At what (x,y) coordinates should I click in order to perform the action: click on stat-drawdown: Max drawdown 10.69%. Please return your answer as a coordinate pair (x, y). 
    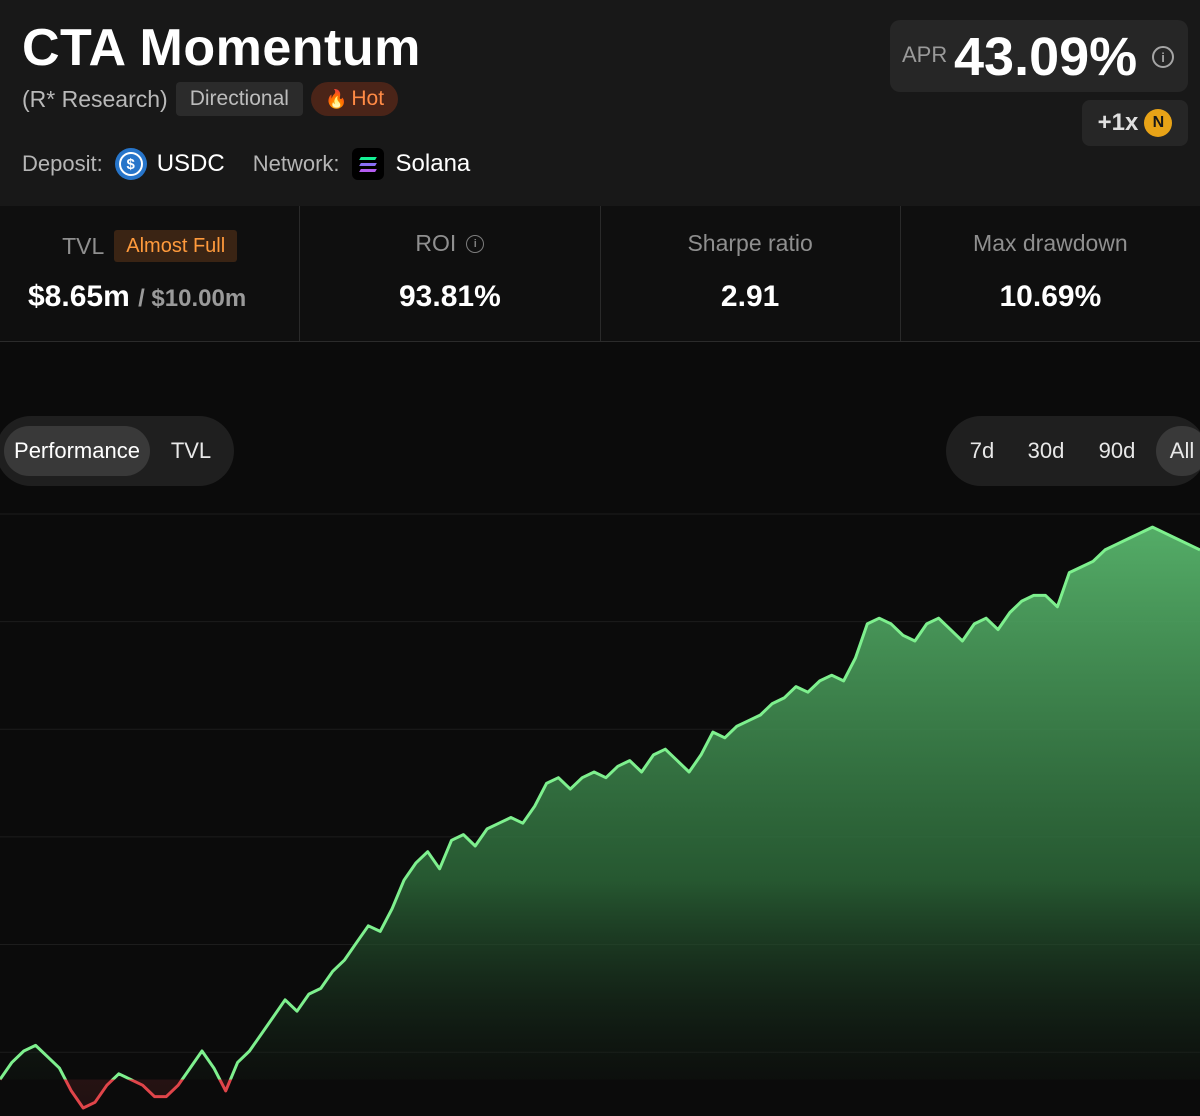
    Looking at the image, I should click on (1050, 273).